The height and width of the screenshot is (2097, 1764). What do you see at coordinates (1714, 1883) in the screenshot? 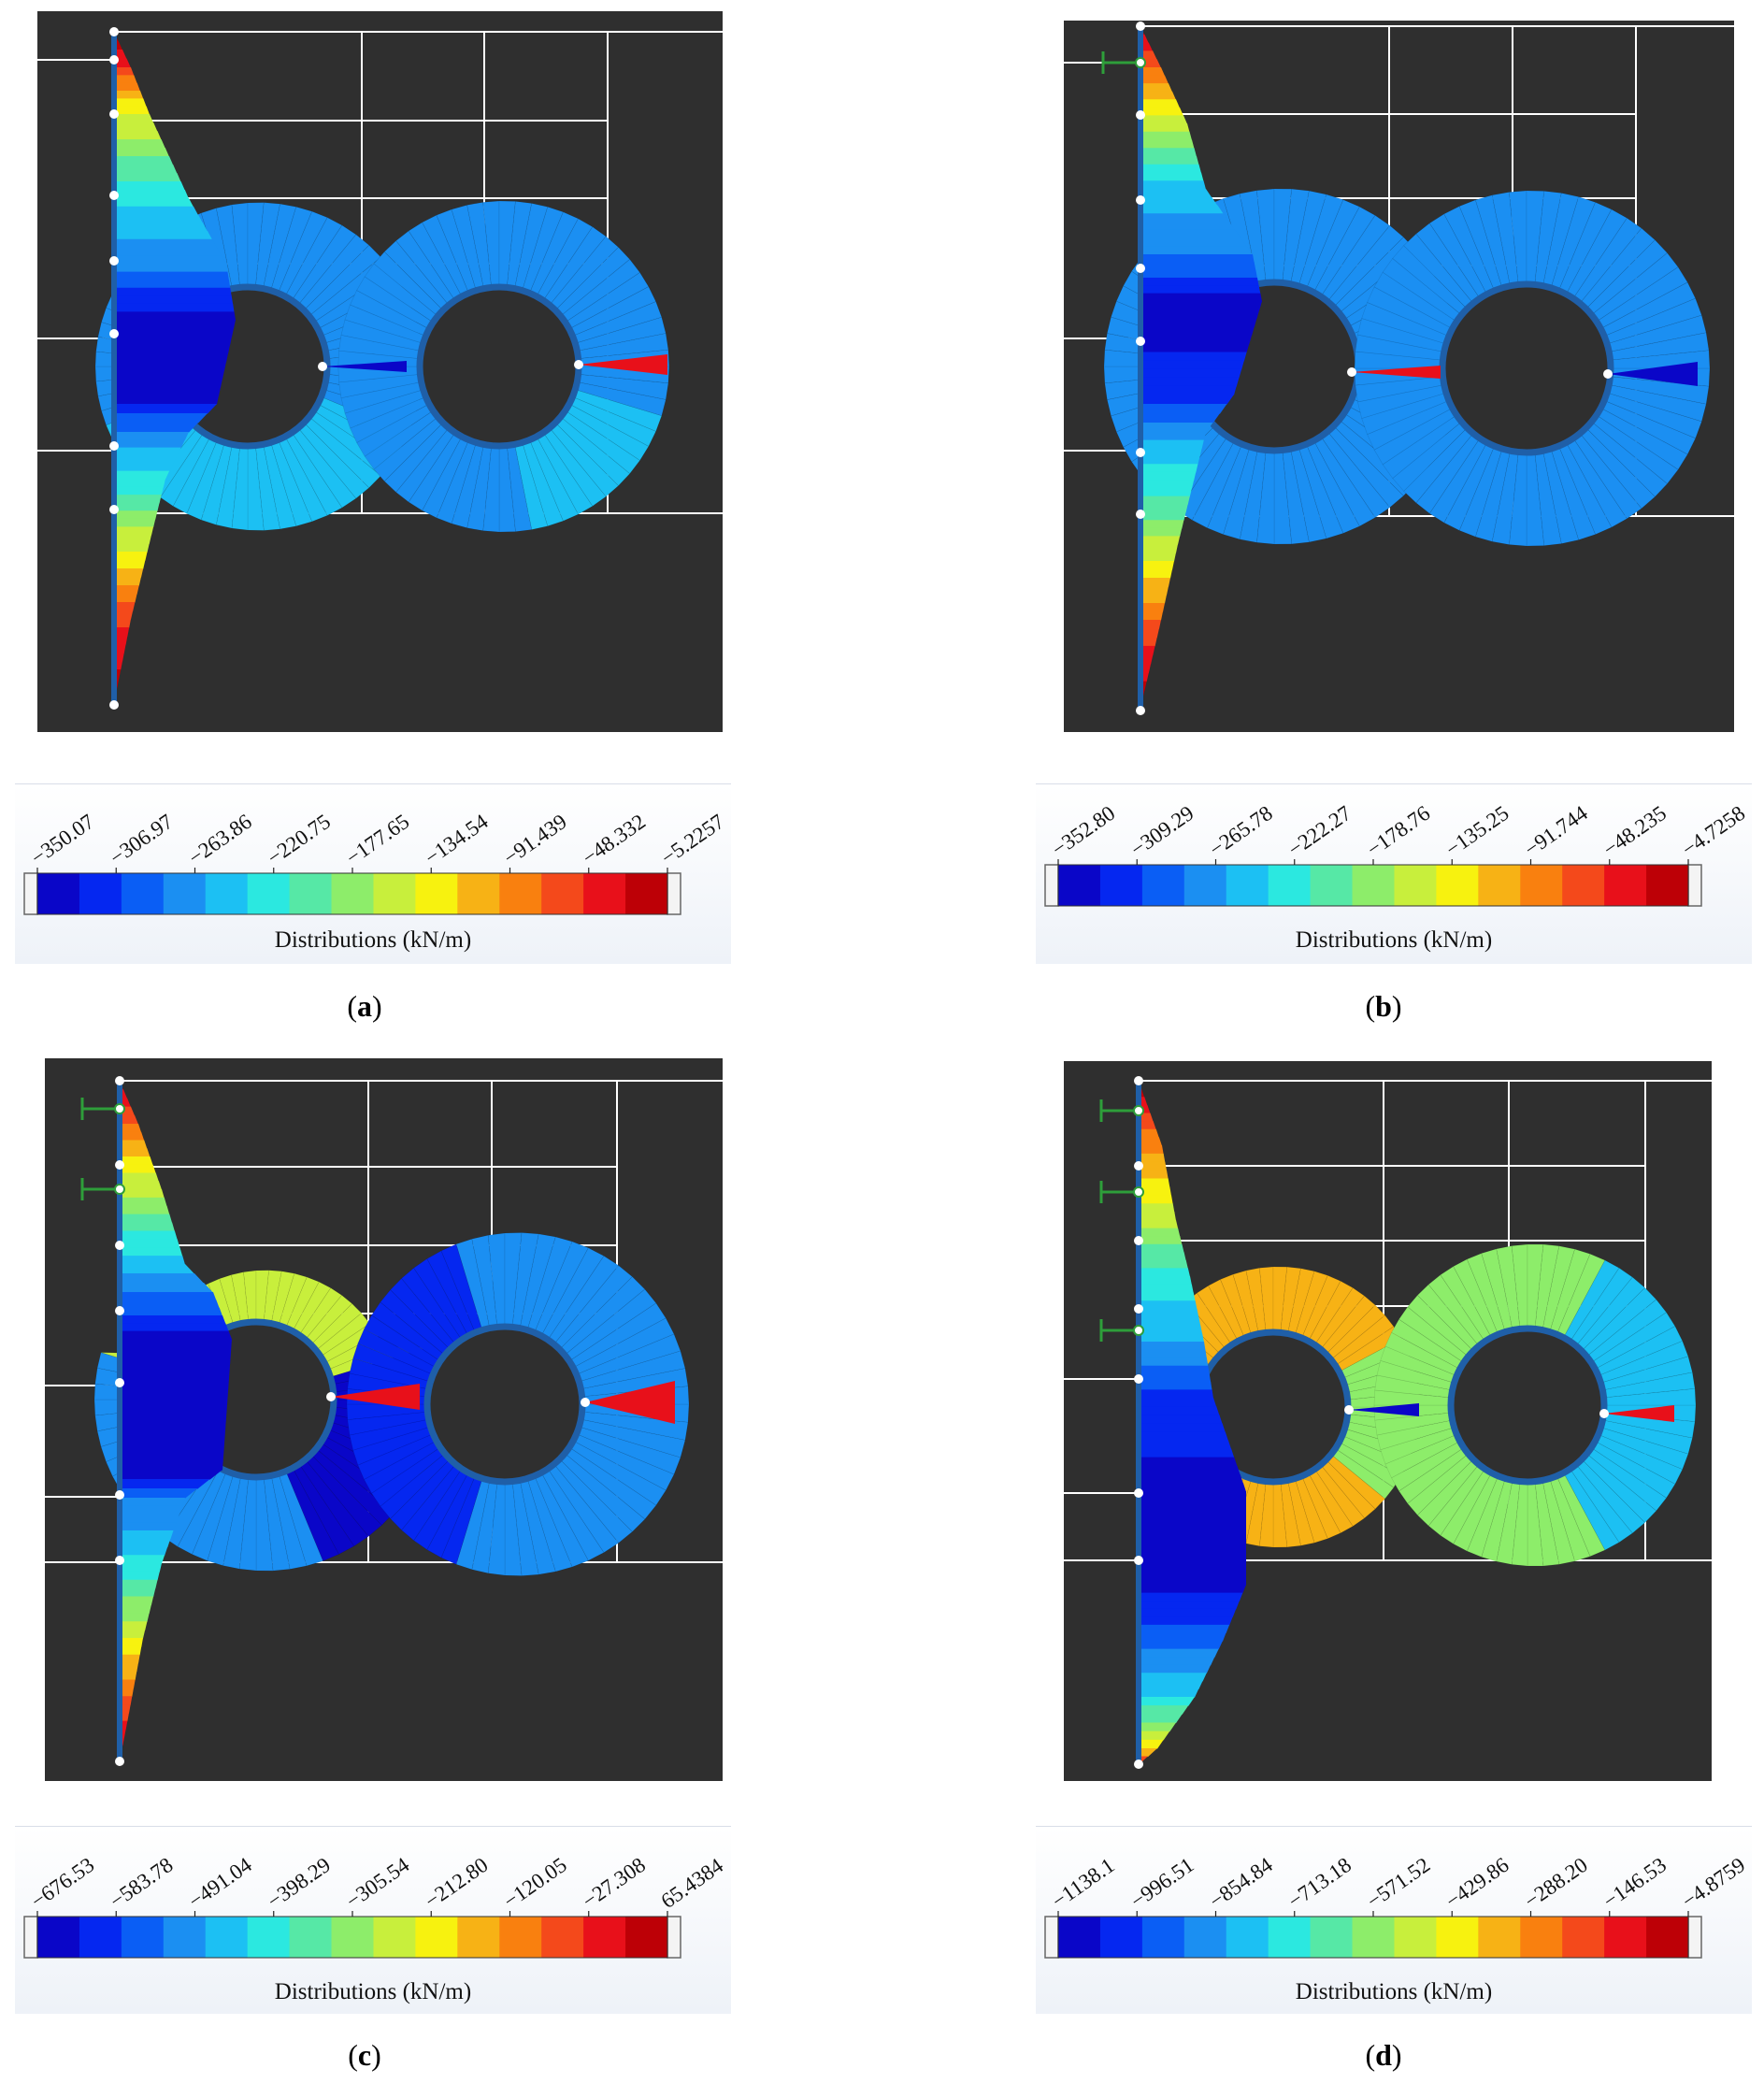
I see `colorbar-tick-label: −4.8759` at bounding box center [1714, 1883].